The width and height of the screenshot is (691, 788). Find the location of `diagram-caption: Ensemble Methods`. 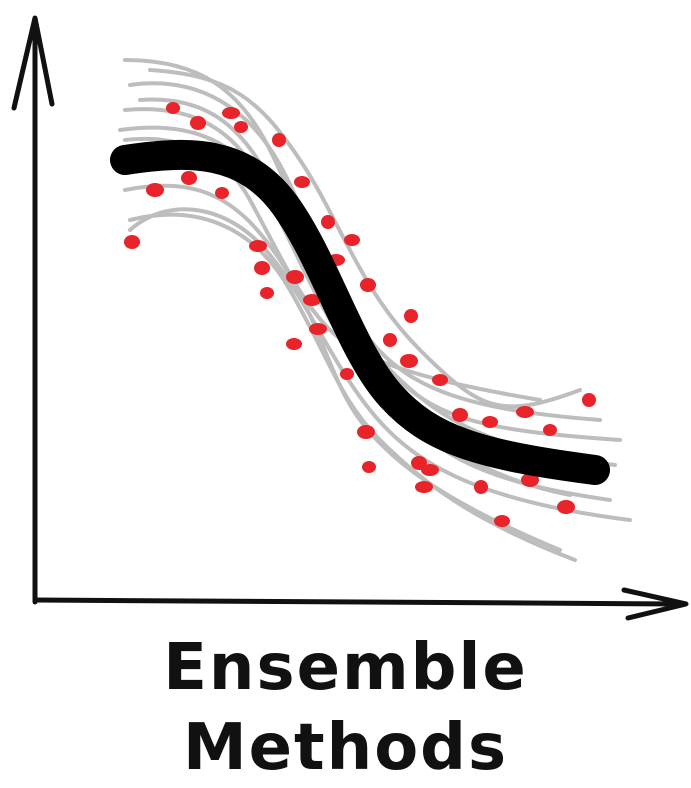

diagram-caption: Ensemble Methods is located at coordinates (345, 708).